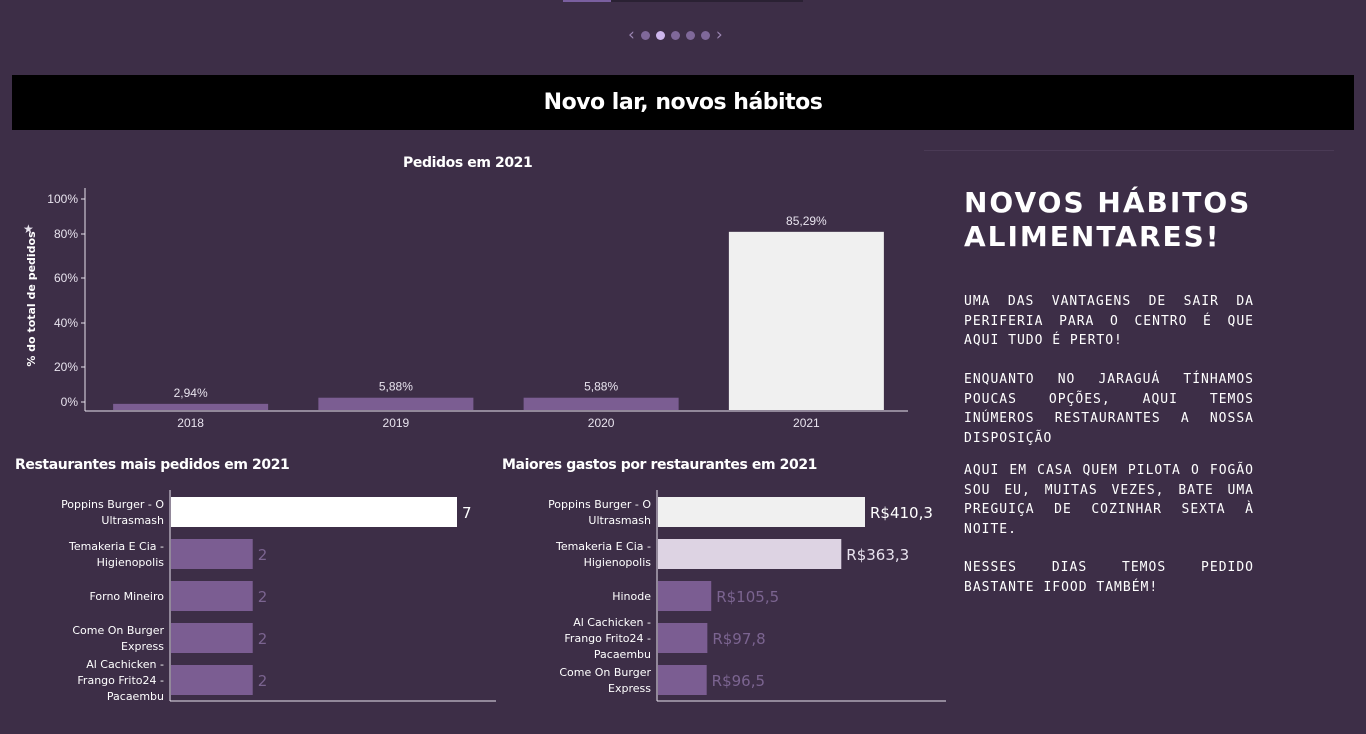  What do you see at coordinates (66, 323) in the screenshot?
I see `y-tick-label: 40%` at bounding box center [66, 323].